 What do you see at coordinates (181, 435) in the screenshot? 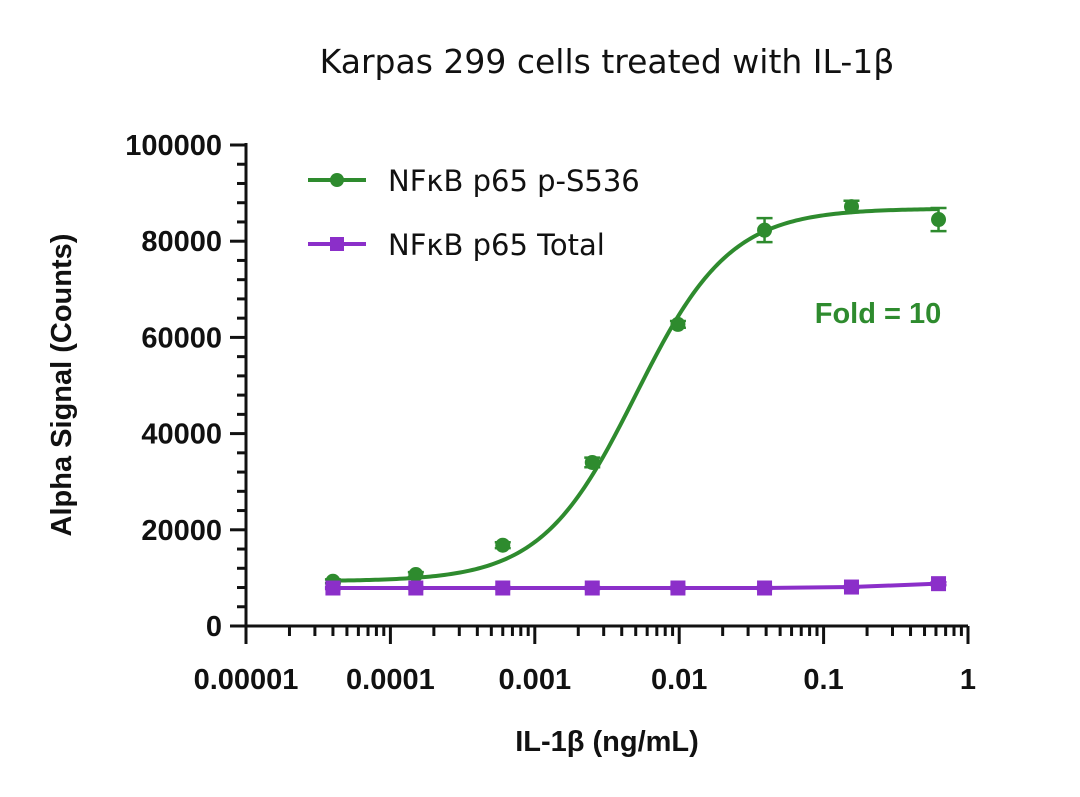
I see `y-tick-label: 40000` at bounding box center [181, 435].